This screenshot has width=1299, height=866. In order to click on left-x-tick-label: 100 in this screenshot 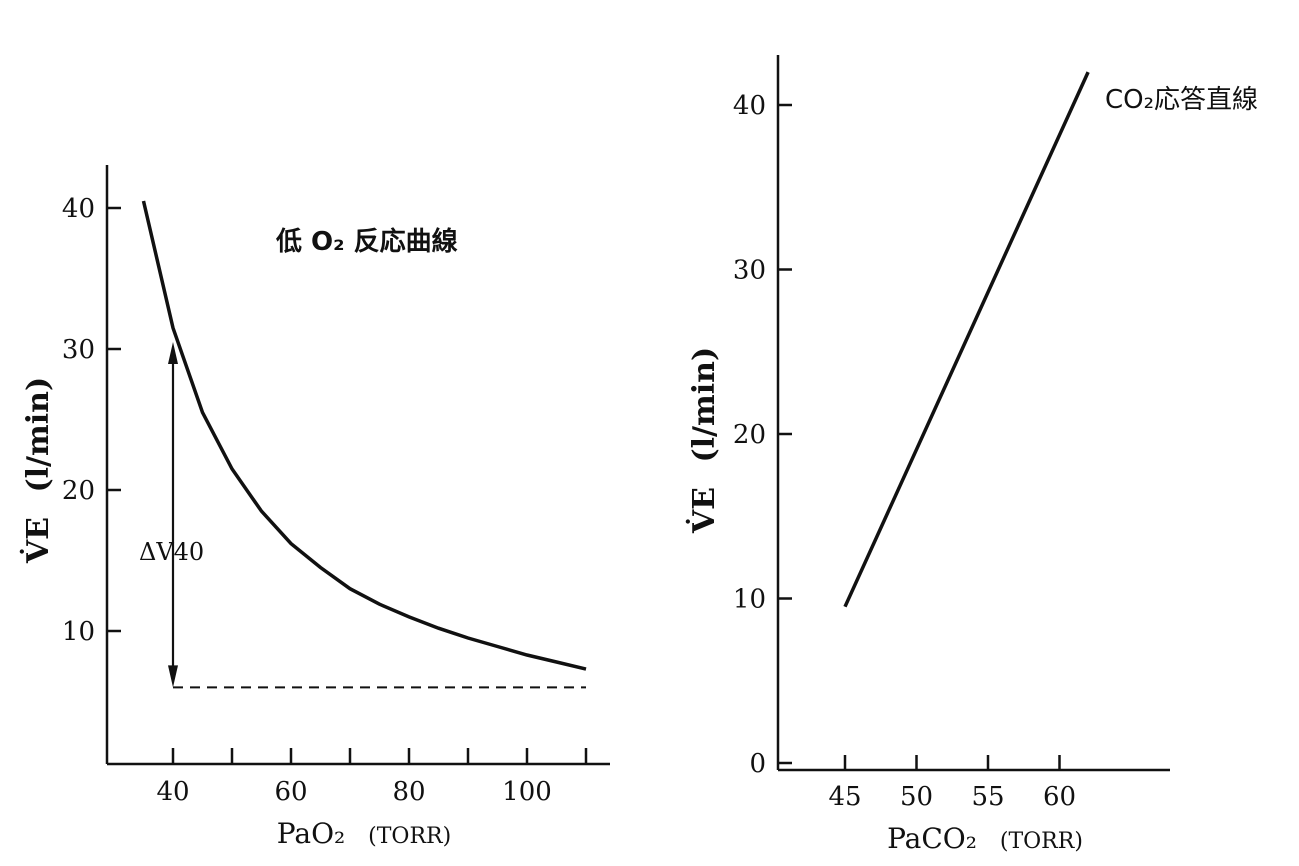, I will do `click(527, 792)`.